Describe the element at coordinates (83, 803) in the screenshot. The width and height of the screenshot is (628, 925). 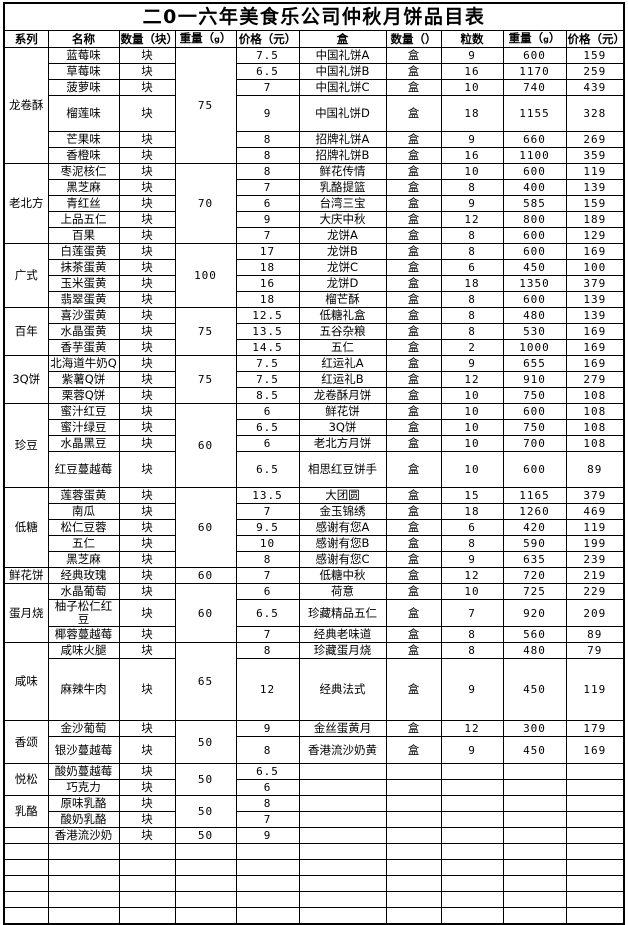
I see `cell-name: 原味乳酪` at that location.